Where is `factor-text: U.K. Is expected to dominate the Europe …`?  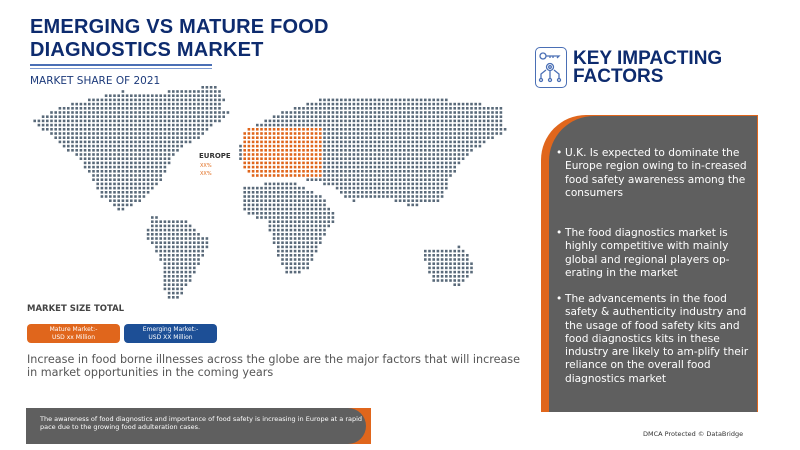
factor-text: U.K. Is expected to dominate the Europe … is located at coordinates (656, 173).